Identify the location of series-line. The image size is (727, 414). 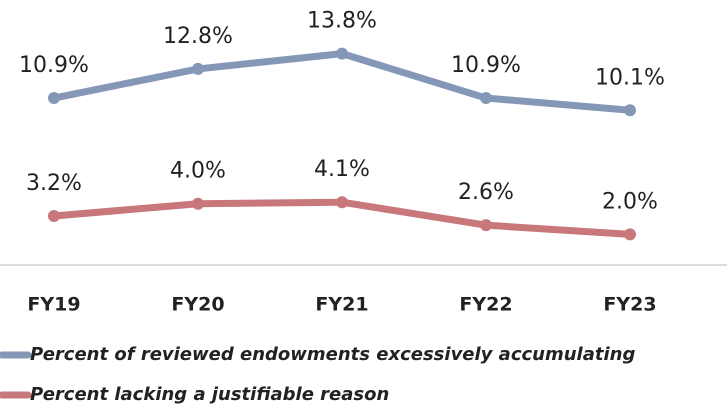
(342, 82).